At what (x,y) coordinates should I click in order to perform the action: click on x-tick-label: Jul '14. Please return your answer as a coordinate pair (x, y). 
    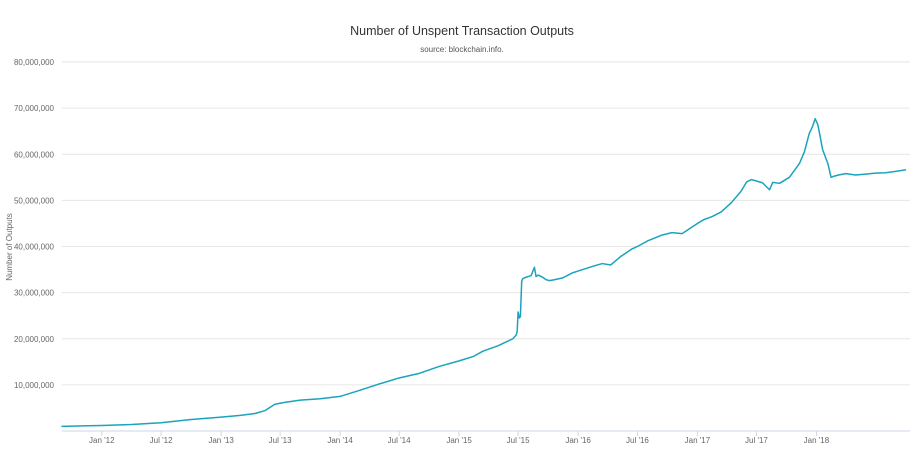
    Looking at the image, I should click on (399, 440).